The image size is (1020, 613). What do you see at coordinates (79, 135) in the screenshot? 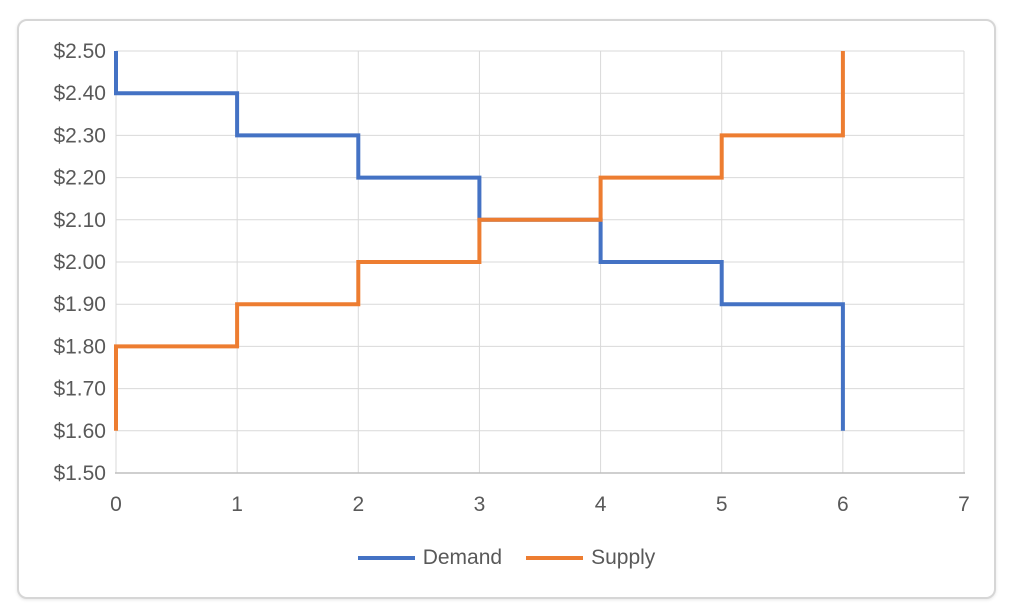
I see `y-tick-label: $2.30` at bounding box center [79, 135].